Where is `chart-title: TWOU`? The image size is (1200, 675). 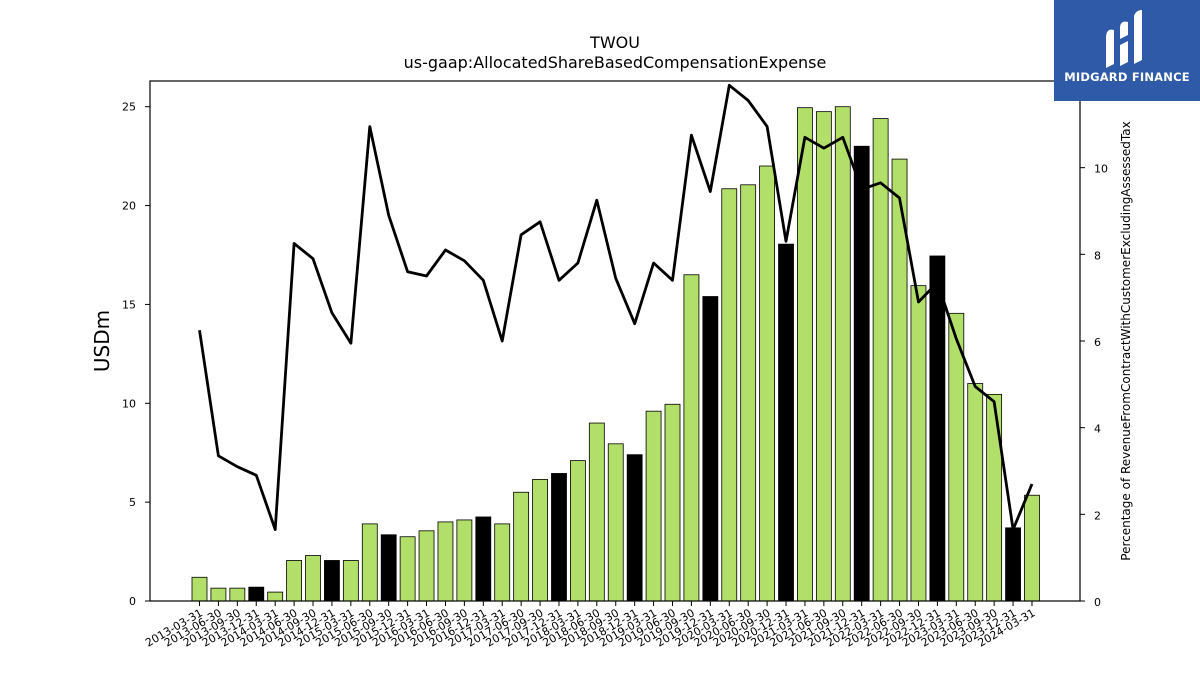 chart-title: TWOU is located at coordinates (614, 42).